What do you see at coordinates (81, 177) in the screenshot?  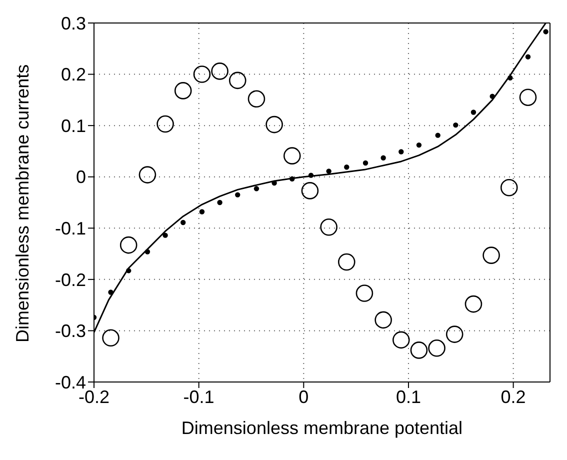 I see `y-tick-label: 0` at bounding box center [81, 177].